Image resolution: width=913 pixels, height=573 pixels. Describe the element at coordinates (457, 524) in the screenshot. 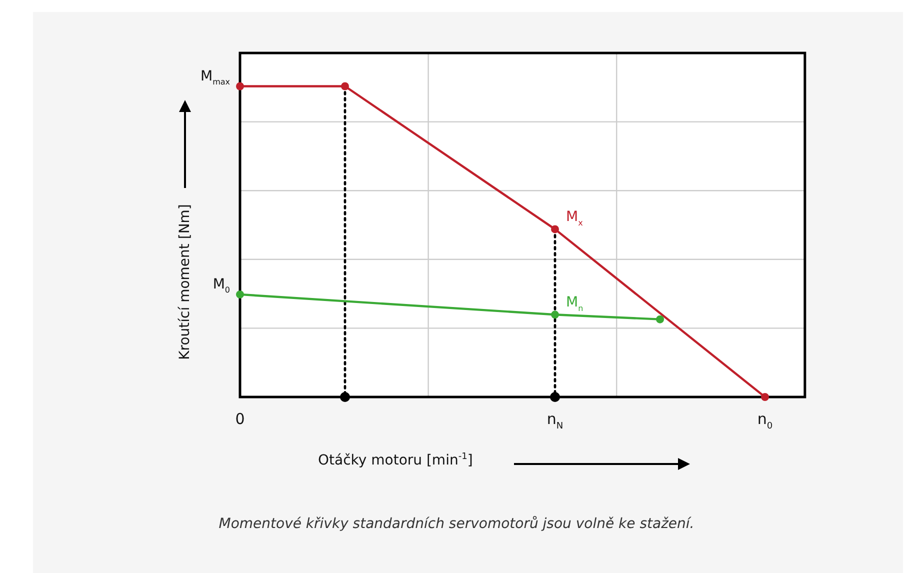

I see `text: Momentové křivky standardních servomotorů jsou volně ke stažení.` at that location.